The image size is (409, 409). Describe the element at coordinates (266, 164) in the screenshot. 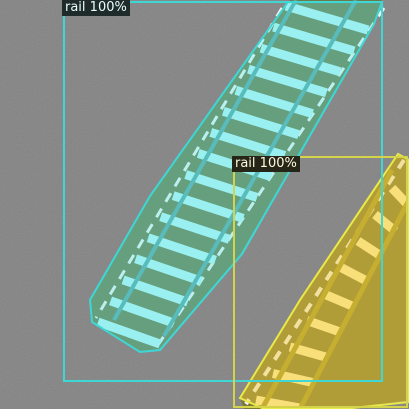

I see `detection-2-label: rail 100%` at that location.